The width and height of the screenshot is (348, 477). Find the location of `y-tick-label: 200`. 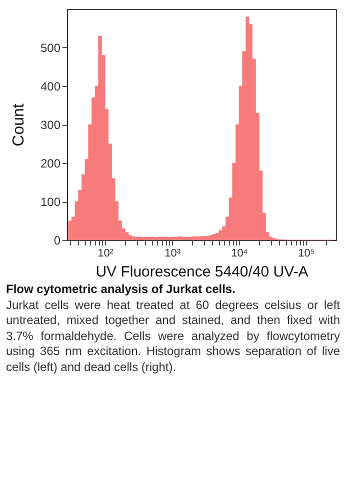

y-tick-label: 200 is located at coordinates (50, 163).